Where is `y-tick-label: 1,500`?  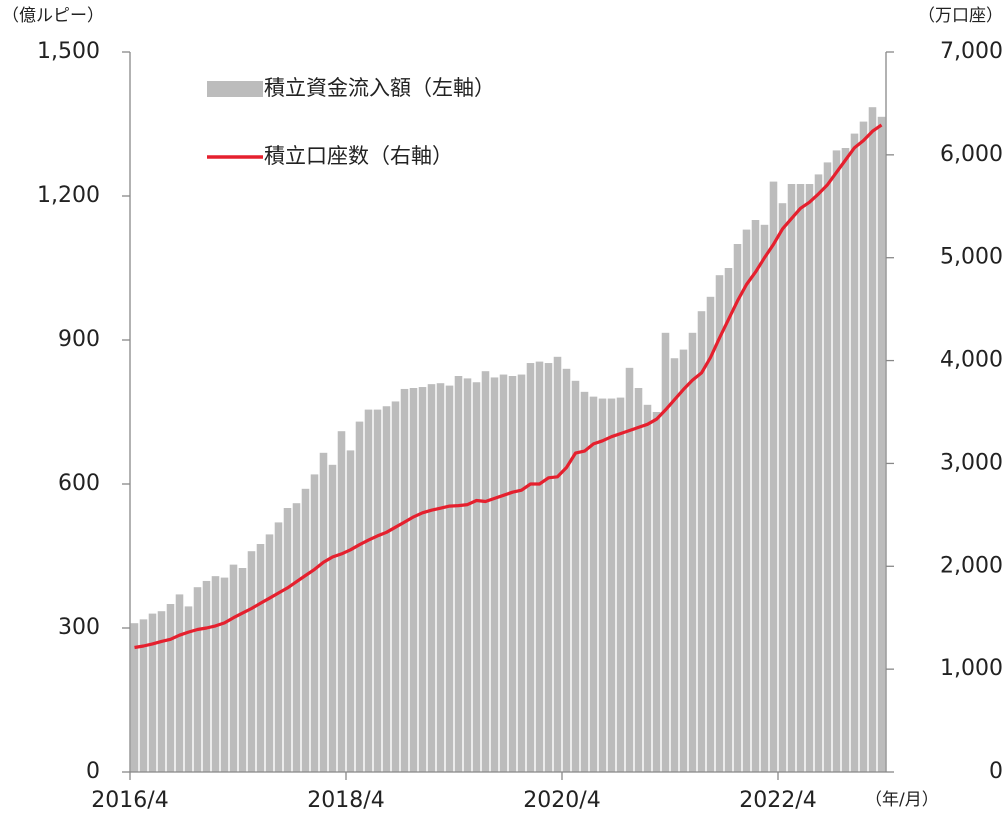
y-tick-label: 1,500 is located at coordinates (68, 51).